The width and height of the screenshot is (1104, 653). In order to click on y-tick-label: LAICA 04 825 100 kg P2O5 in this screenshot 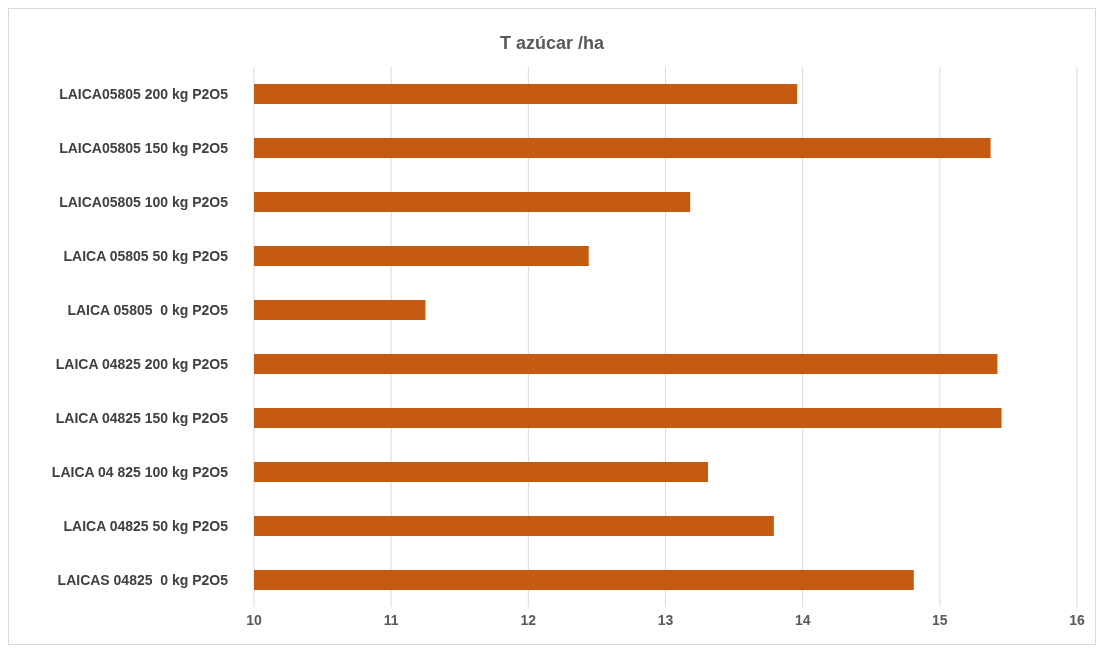, I will do `click(140, 472)`.